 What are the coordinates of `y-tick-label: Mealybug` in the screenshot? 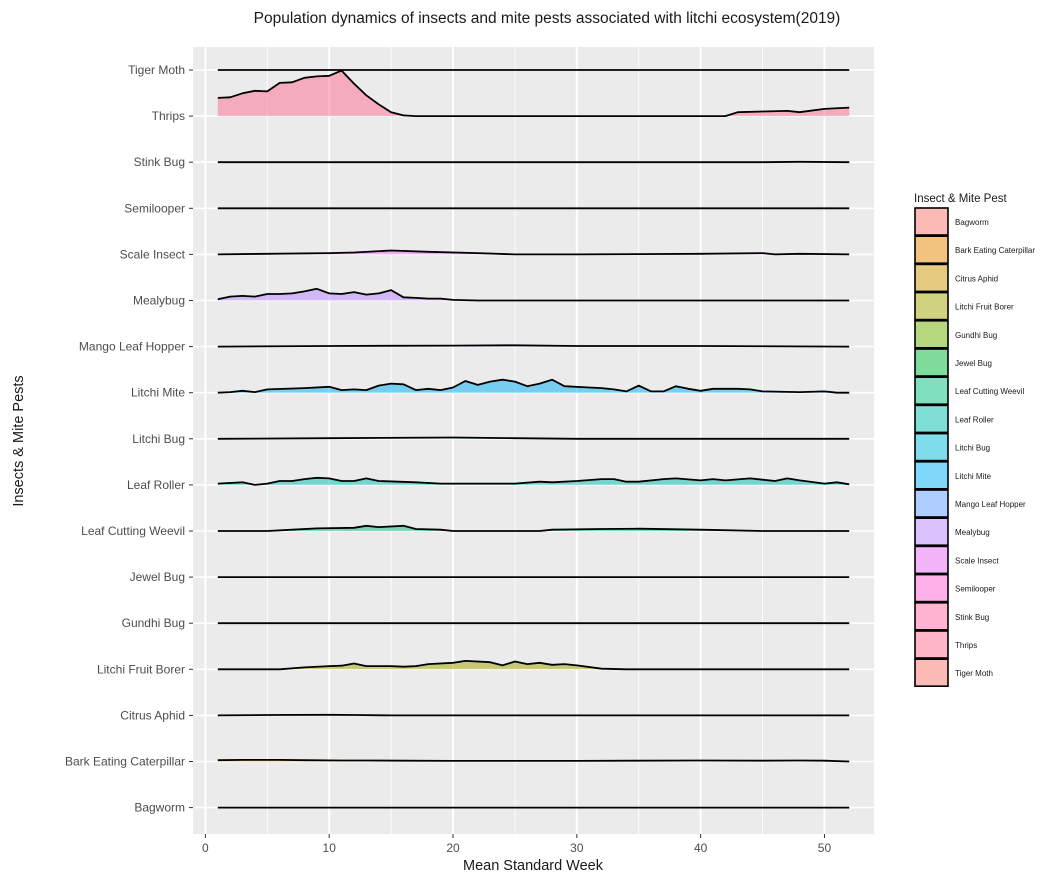 It's located at (159, 301).